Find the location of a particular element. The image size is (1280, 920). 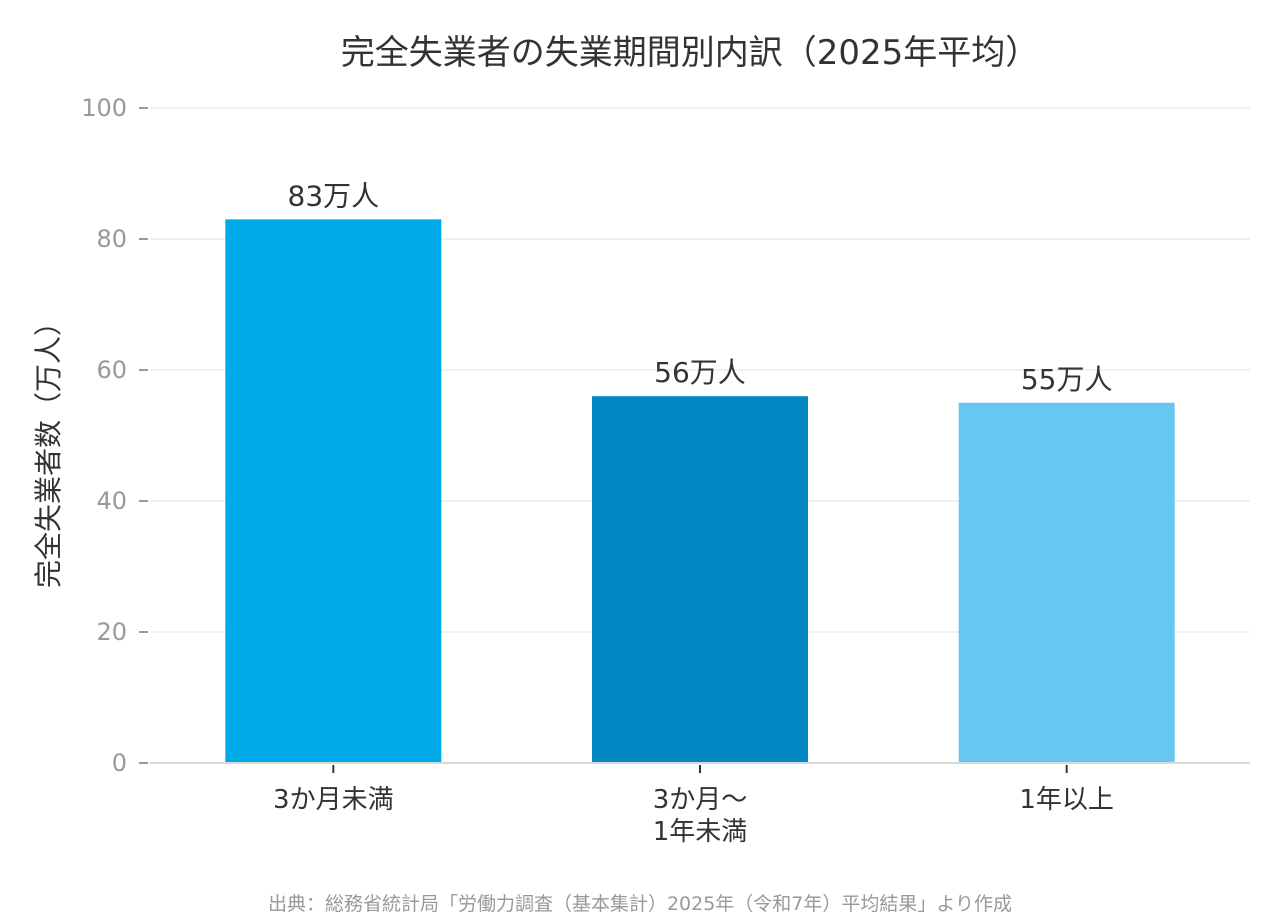

y-tick-label: 0 is located at coordinates (119, 763).